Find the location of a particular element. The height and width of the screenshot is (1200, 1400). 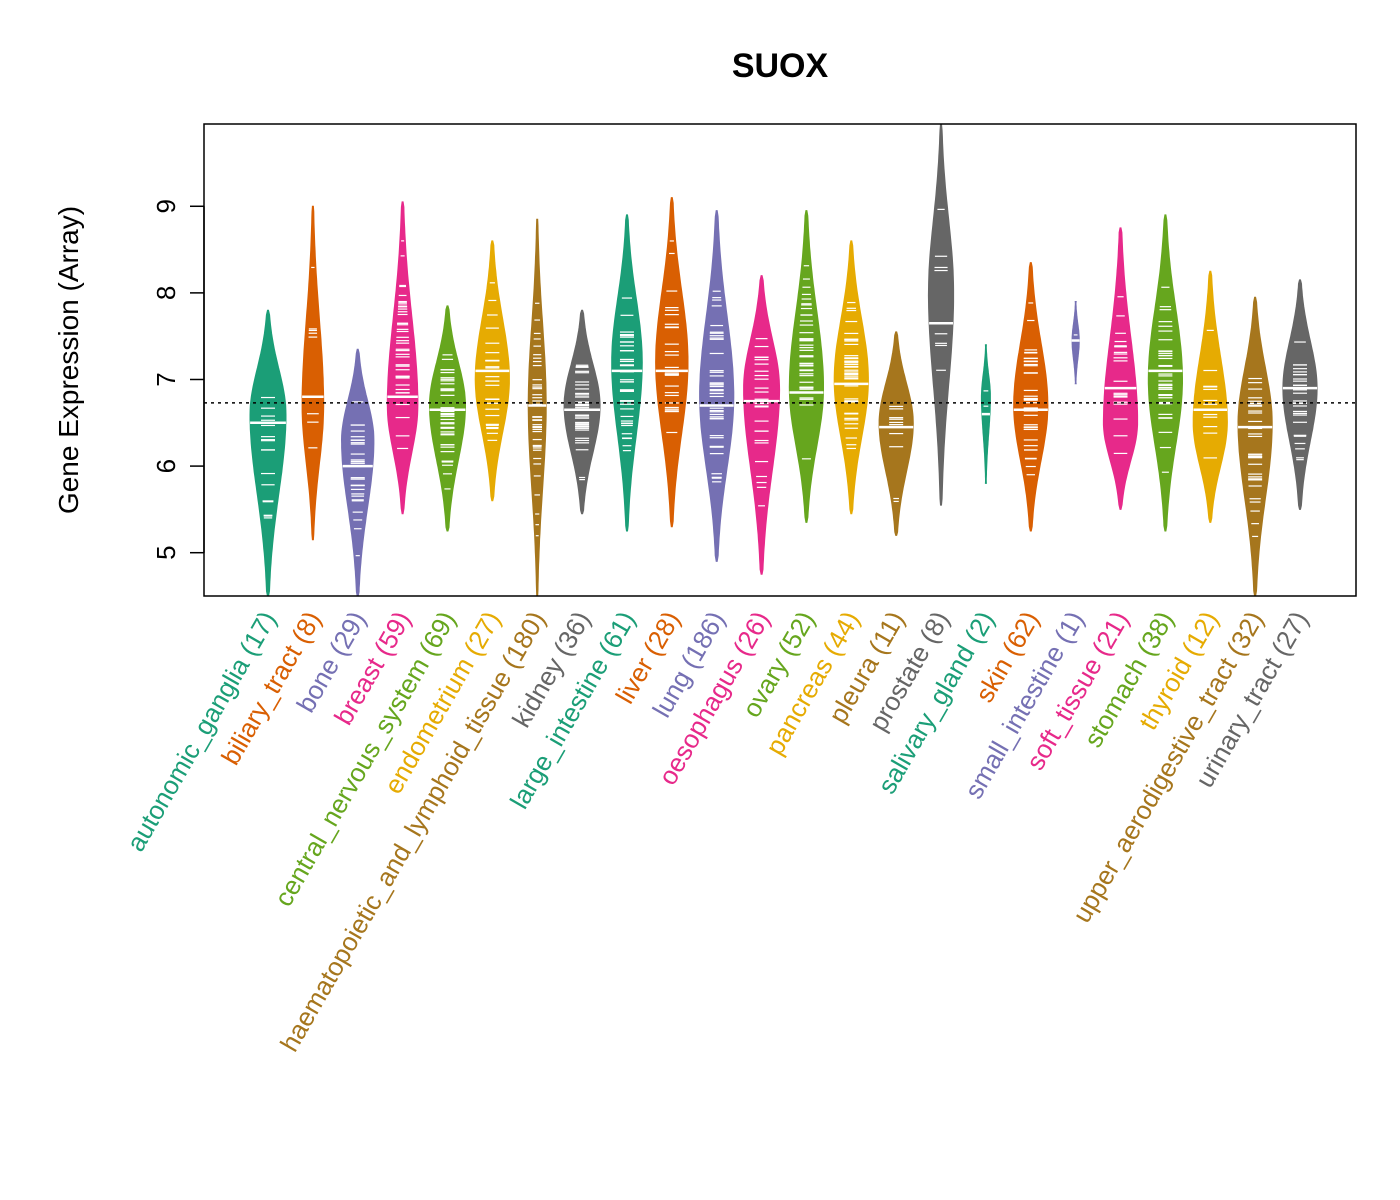

violin-endometrium is located at coordinates (492, 371).